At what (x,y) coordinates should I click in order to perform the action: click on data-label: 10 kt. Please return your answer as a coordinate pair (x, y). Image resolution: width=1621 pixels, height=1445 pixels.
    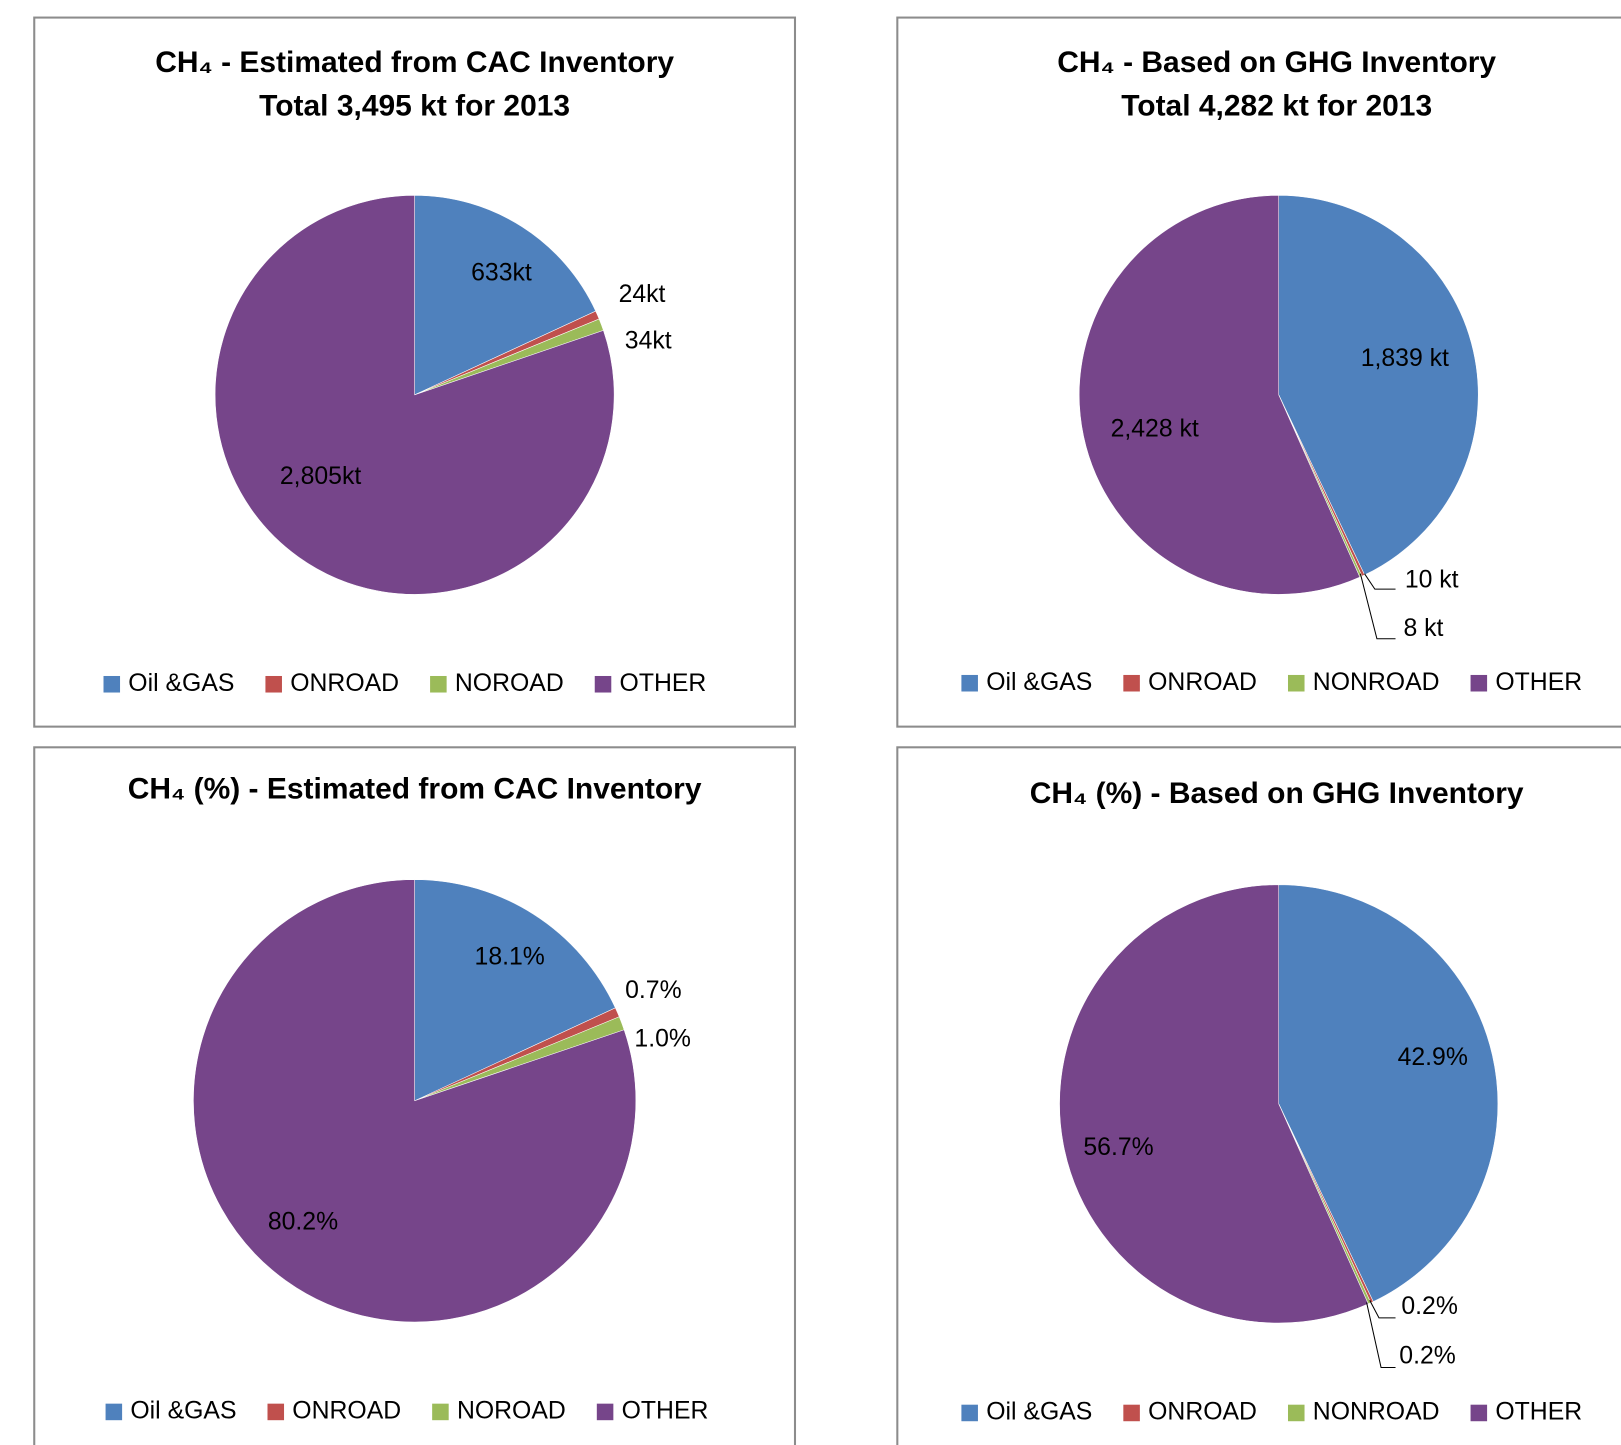
    Looking at the image, I should click on (1432, 579).